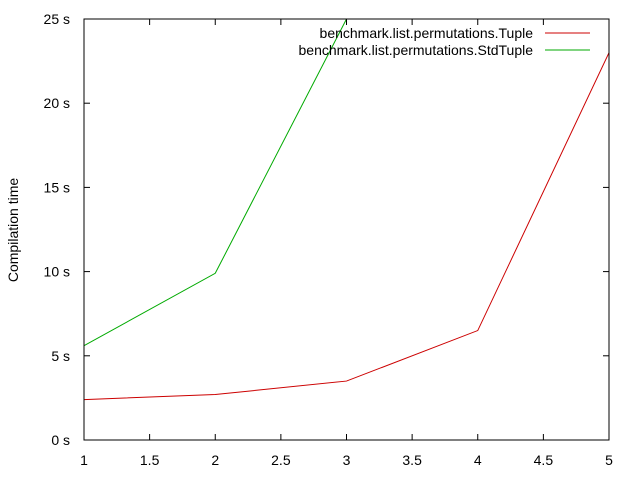  I want to click on y-tick-label: 25 s, so click(57, 19).